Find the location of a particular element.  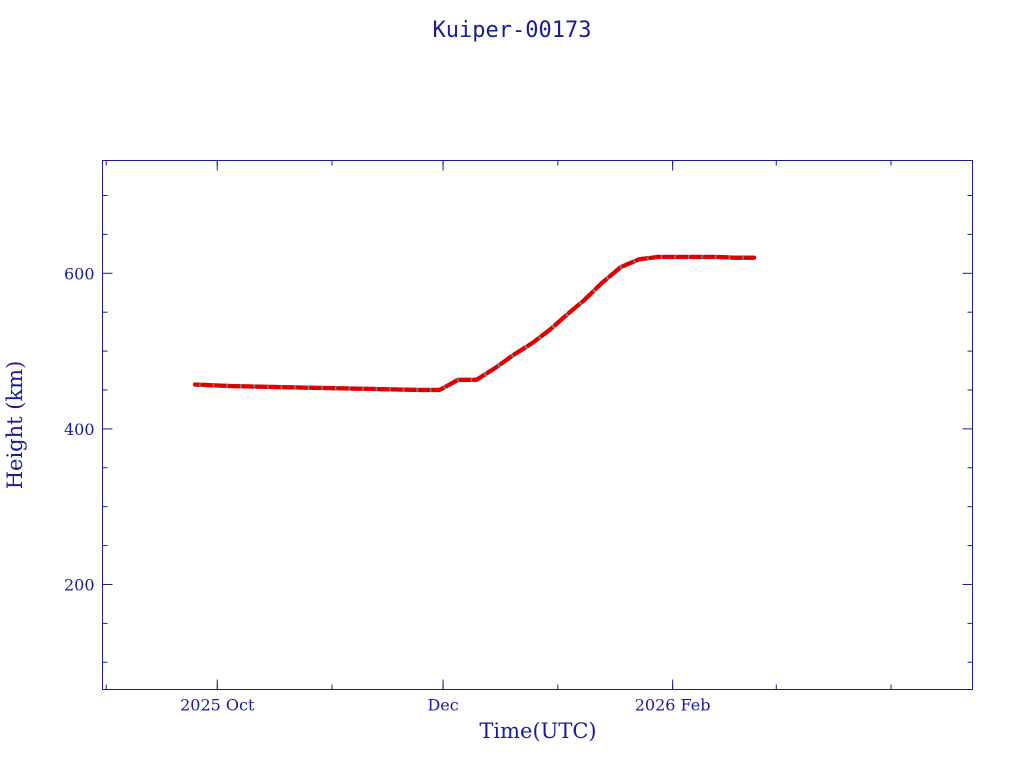

data-points is located at coordinates (474, 323).